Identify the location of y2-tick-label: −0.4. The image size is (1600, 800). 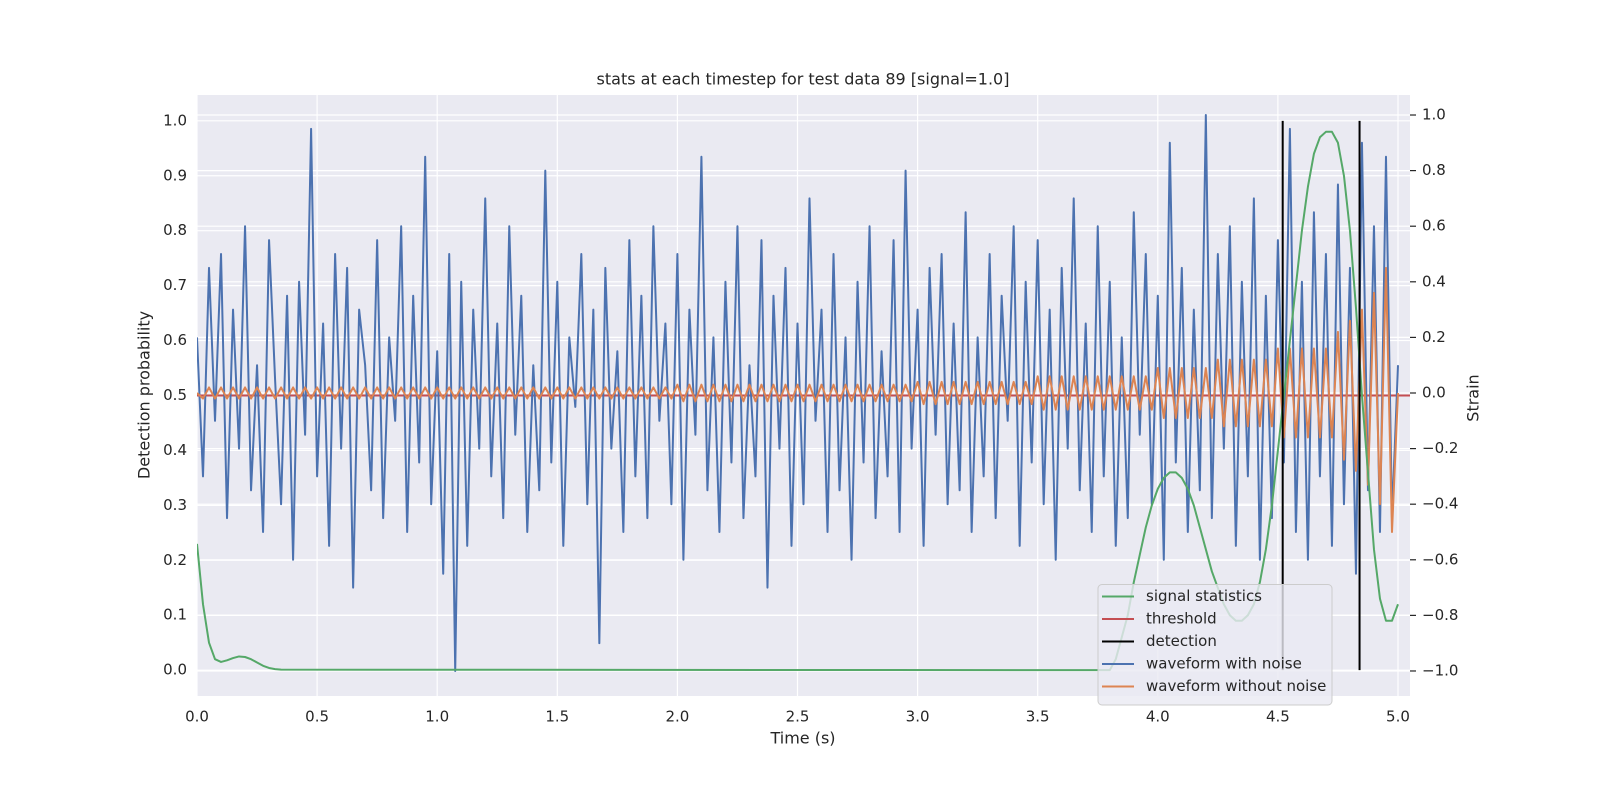
(1440, 504).